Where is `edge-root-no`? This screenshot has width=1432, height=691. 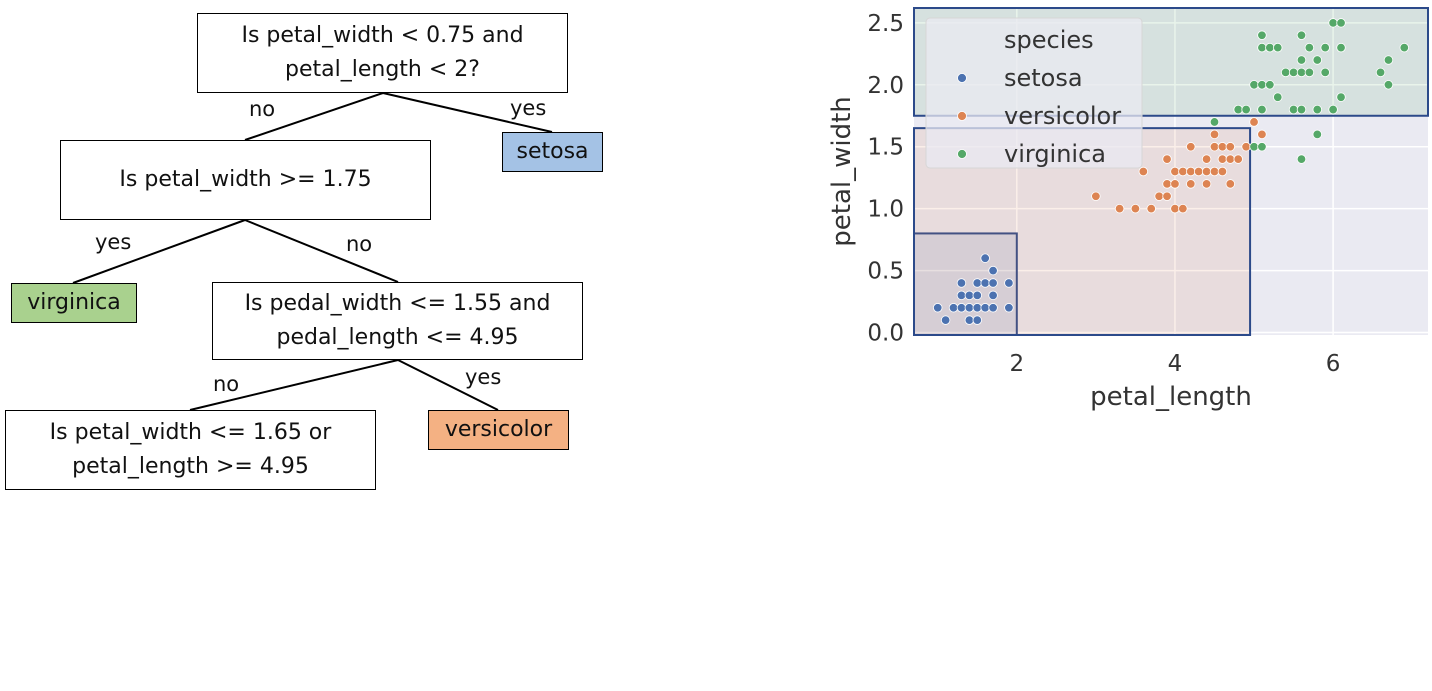 edge-root-no is located at coordinates (314, 116).